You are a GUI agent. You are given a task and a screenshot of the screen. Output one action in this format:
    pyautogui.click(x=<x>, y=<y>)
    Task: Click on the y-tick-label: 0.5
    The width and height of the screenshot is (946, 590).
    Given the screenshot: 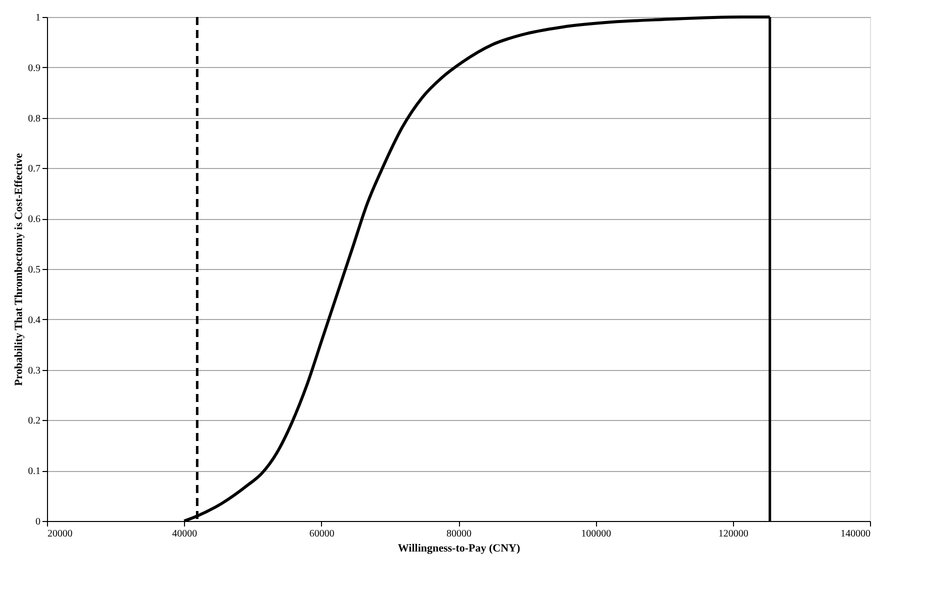 What is the action you would take?
    pyautogui.click(x=34, y=270)
    